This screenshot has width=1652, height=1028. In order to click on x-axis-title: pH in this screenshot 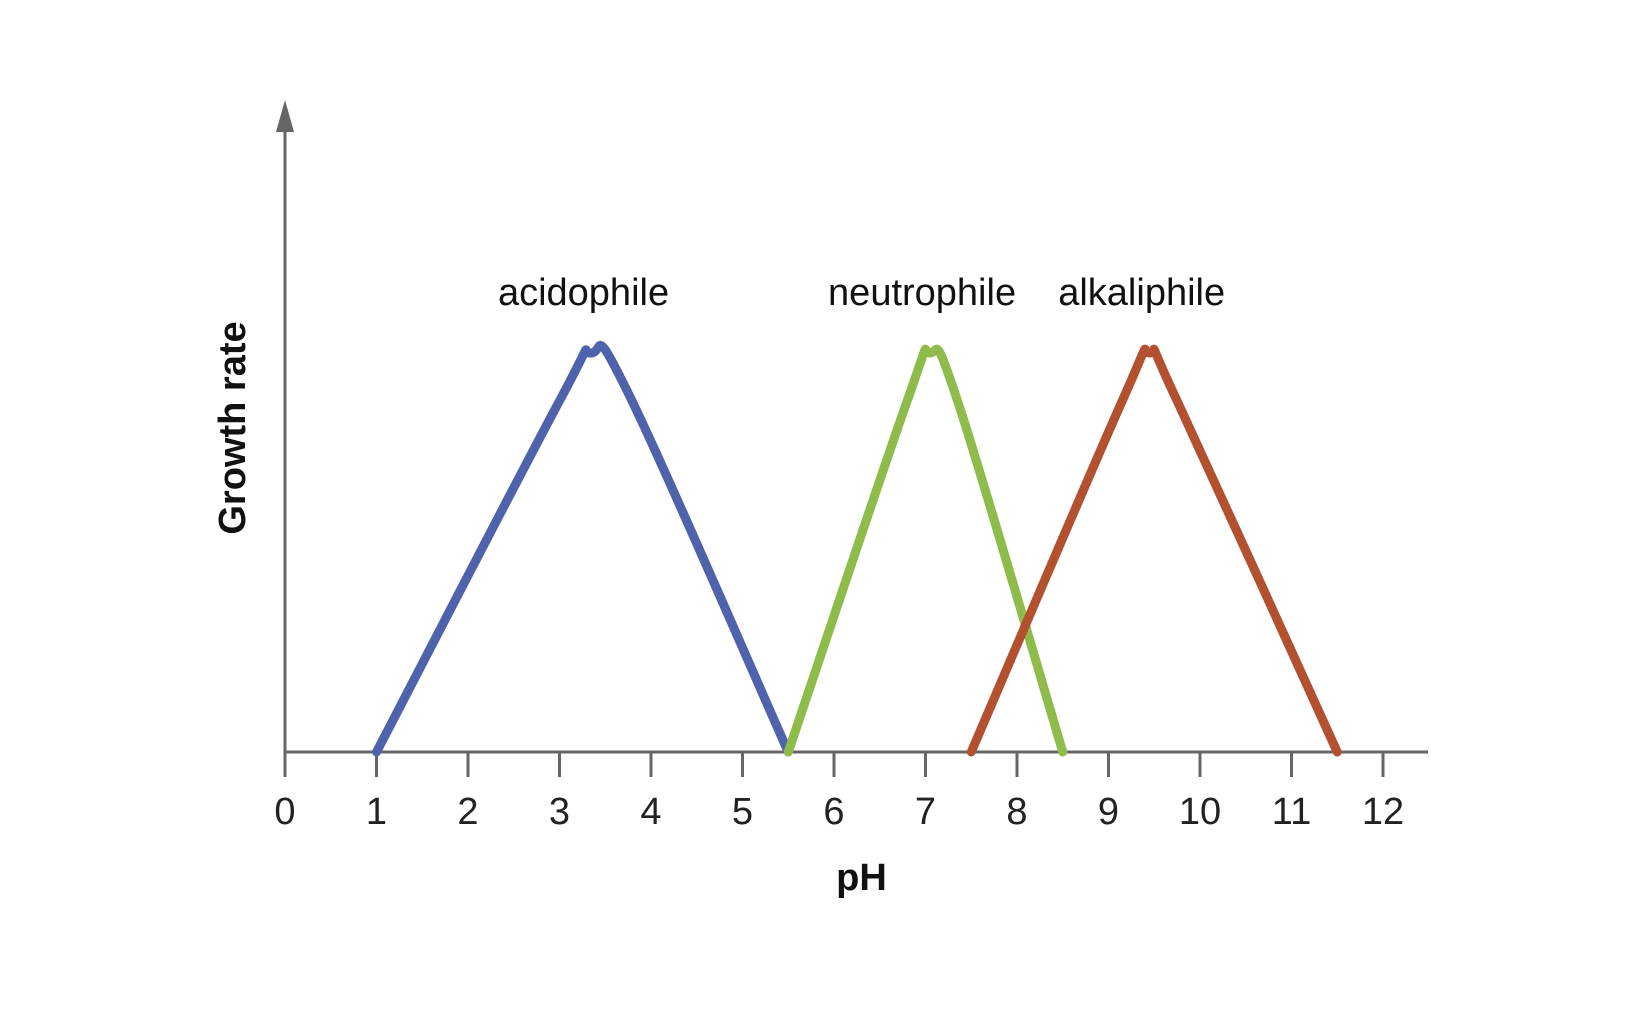, I will do `click(861, 878)`.